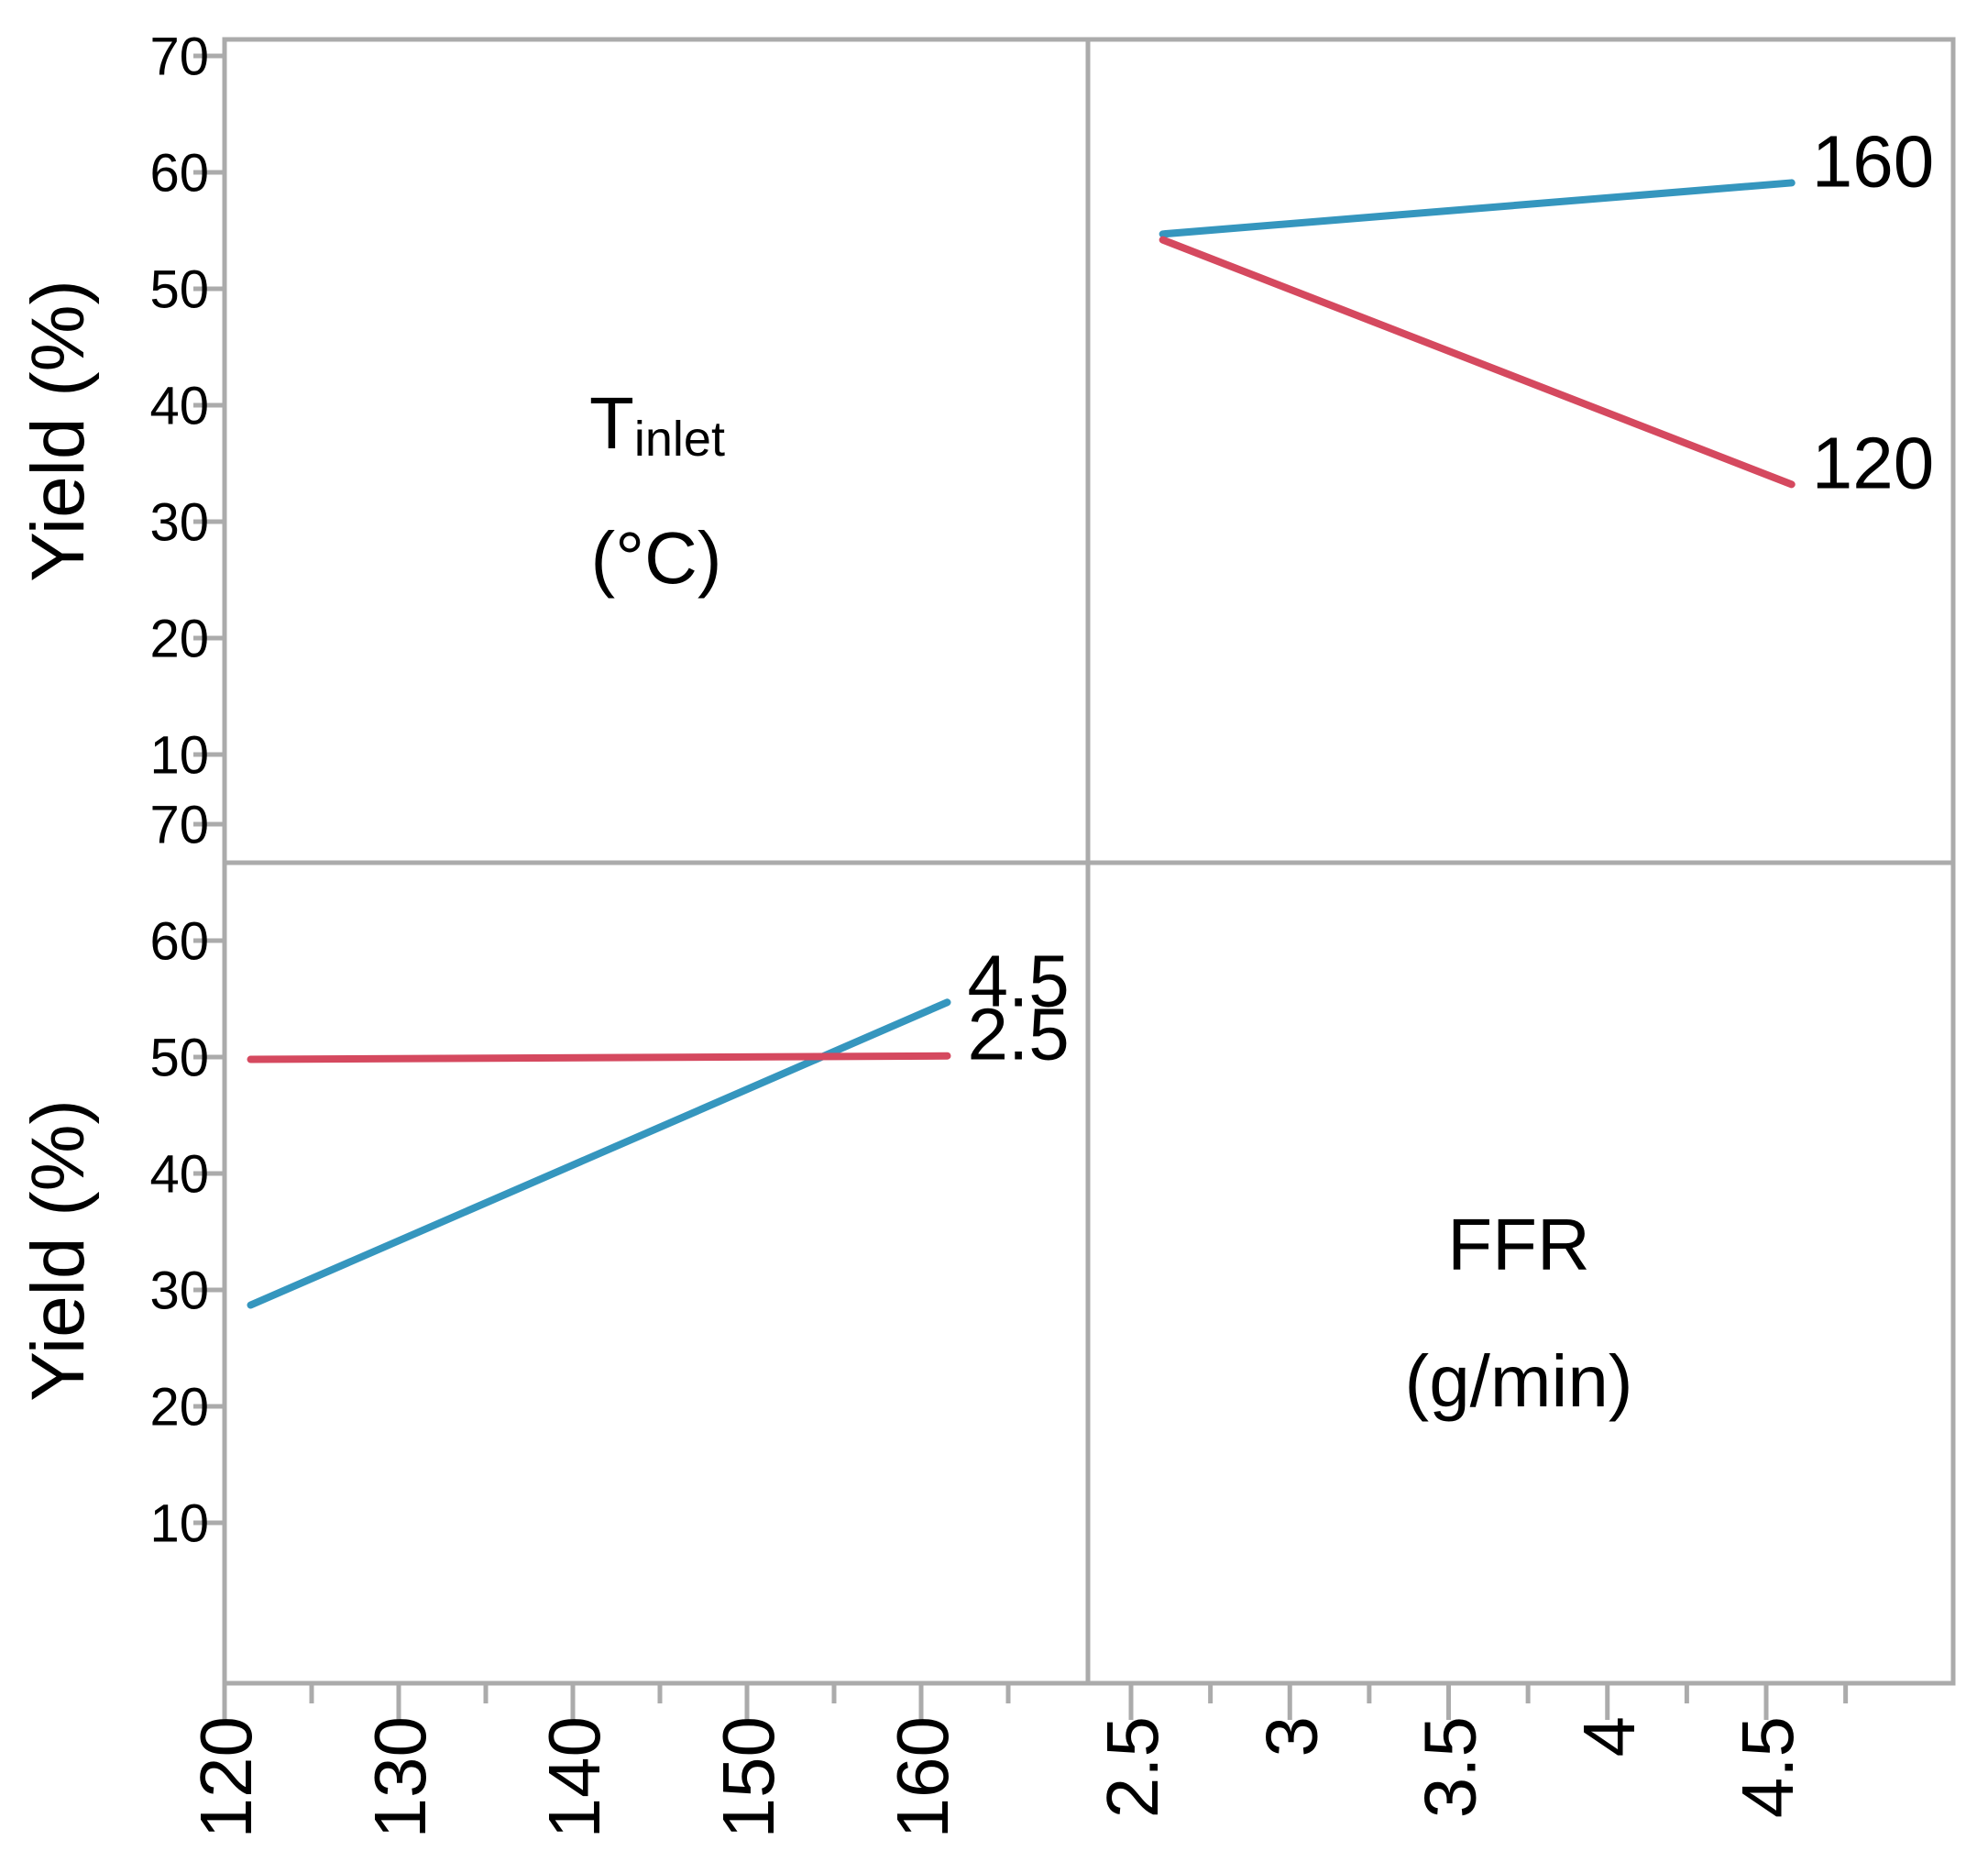 The height and width of the screenshot is (1851, 1988). Describe the element at coordinates (1873, 462) in the screenshot. I see `series-end-label: 120` at that location.